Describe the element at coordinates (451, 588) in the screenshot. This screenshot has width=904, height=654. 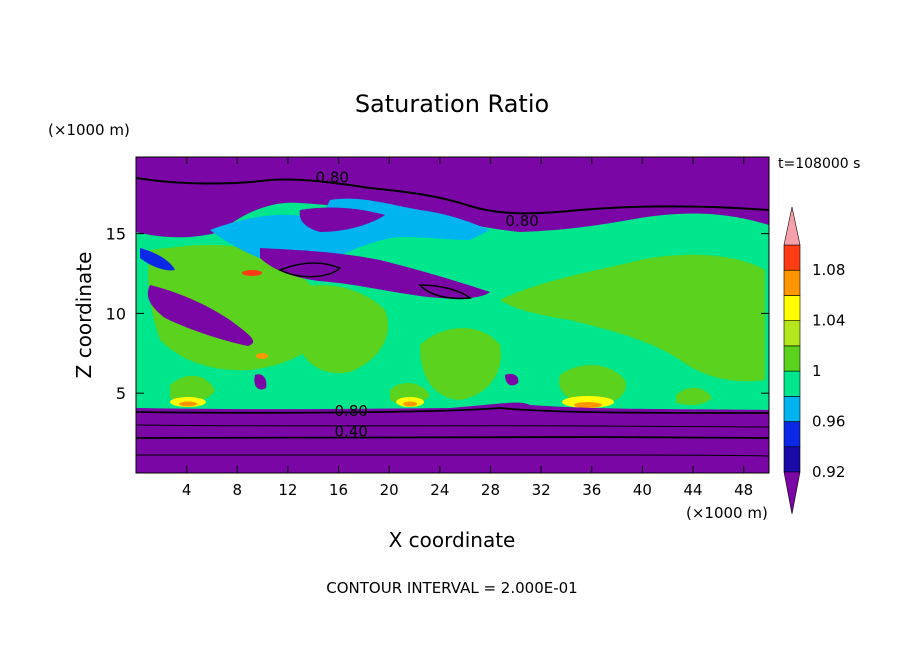
I see `contour-interval-footer: CONTOUR INTERVAL = 2.000E-01` at that location.